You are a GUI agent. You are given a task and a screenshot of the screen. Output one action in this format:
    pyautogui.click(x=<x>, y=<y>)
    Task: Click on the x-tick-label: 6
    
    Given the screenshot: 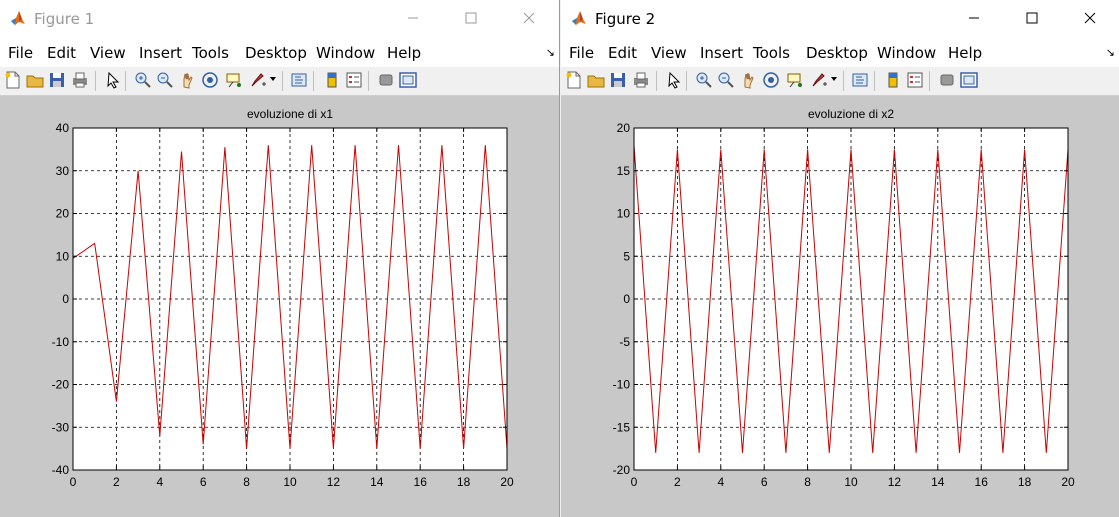 What is the action you would take?
    pyautogui.click(x=764, y=482)
    